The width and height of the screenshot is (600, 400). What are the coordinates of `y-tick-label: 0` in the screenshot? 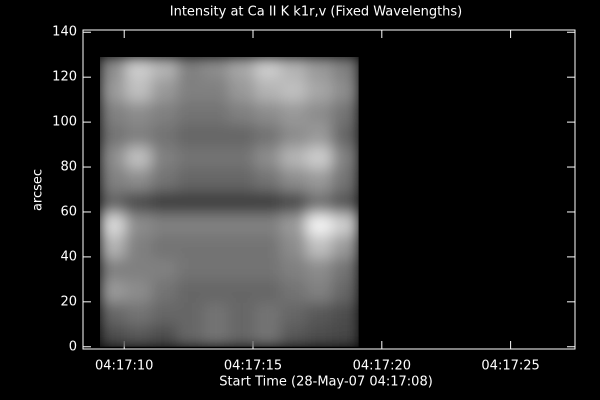 It's located at (73, 346).